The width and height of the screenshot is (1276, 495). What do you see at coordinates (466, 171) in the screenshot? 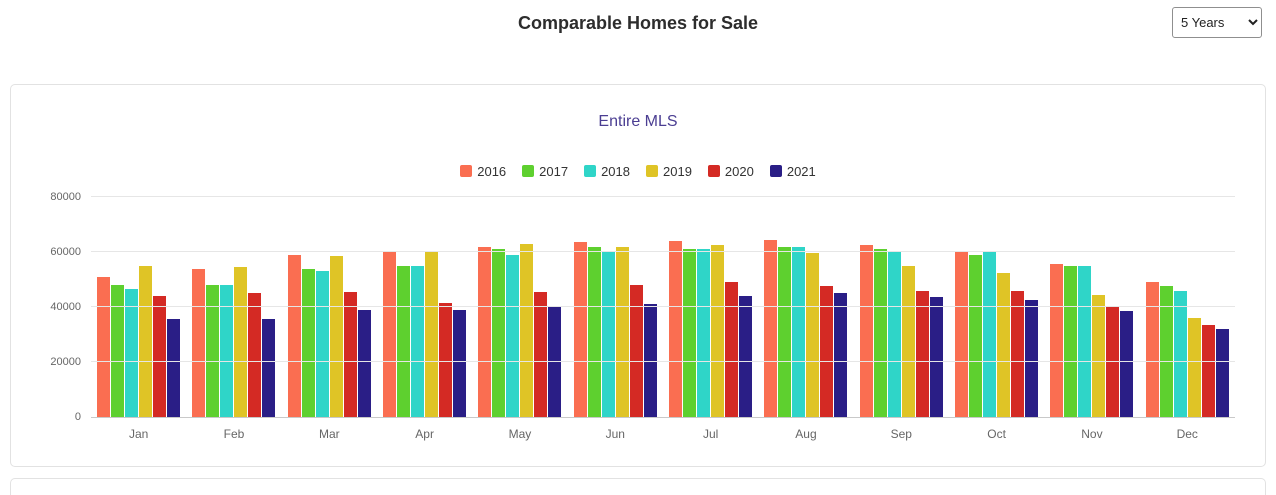
I see `legend-swatch-2016` at bounding box center [466, 171].